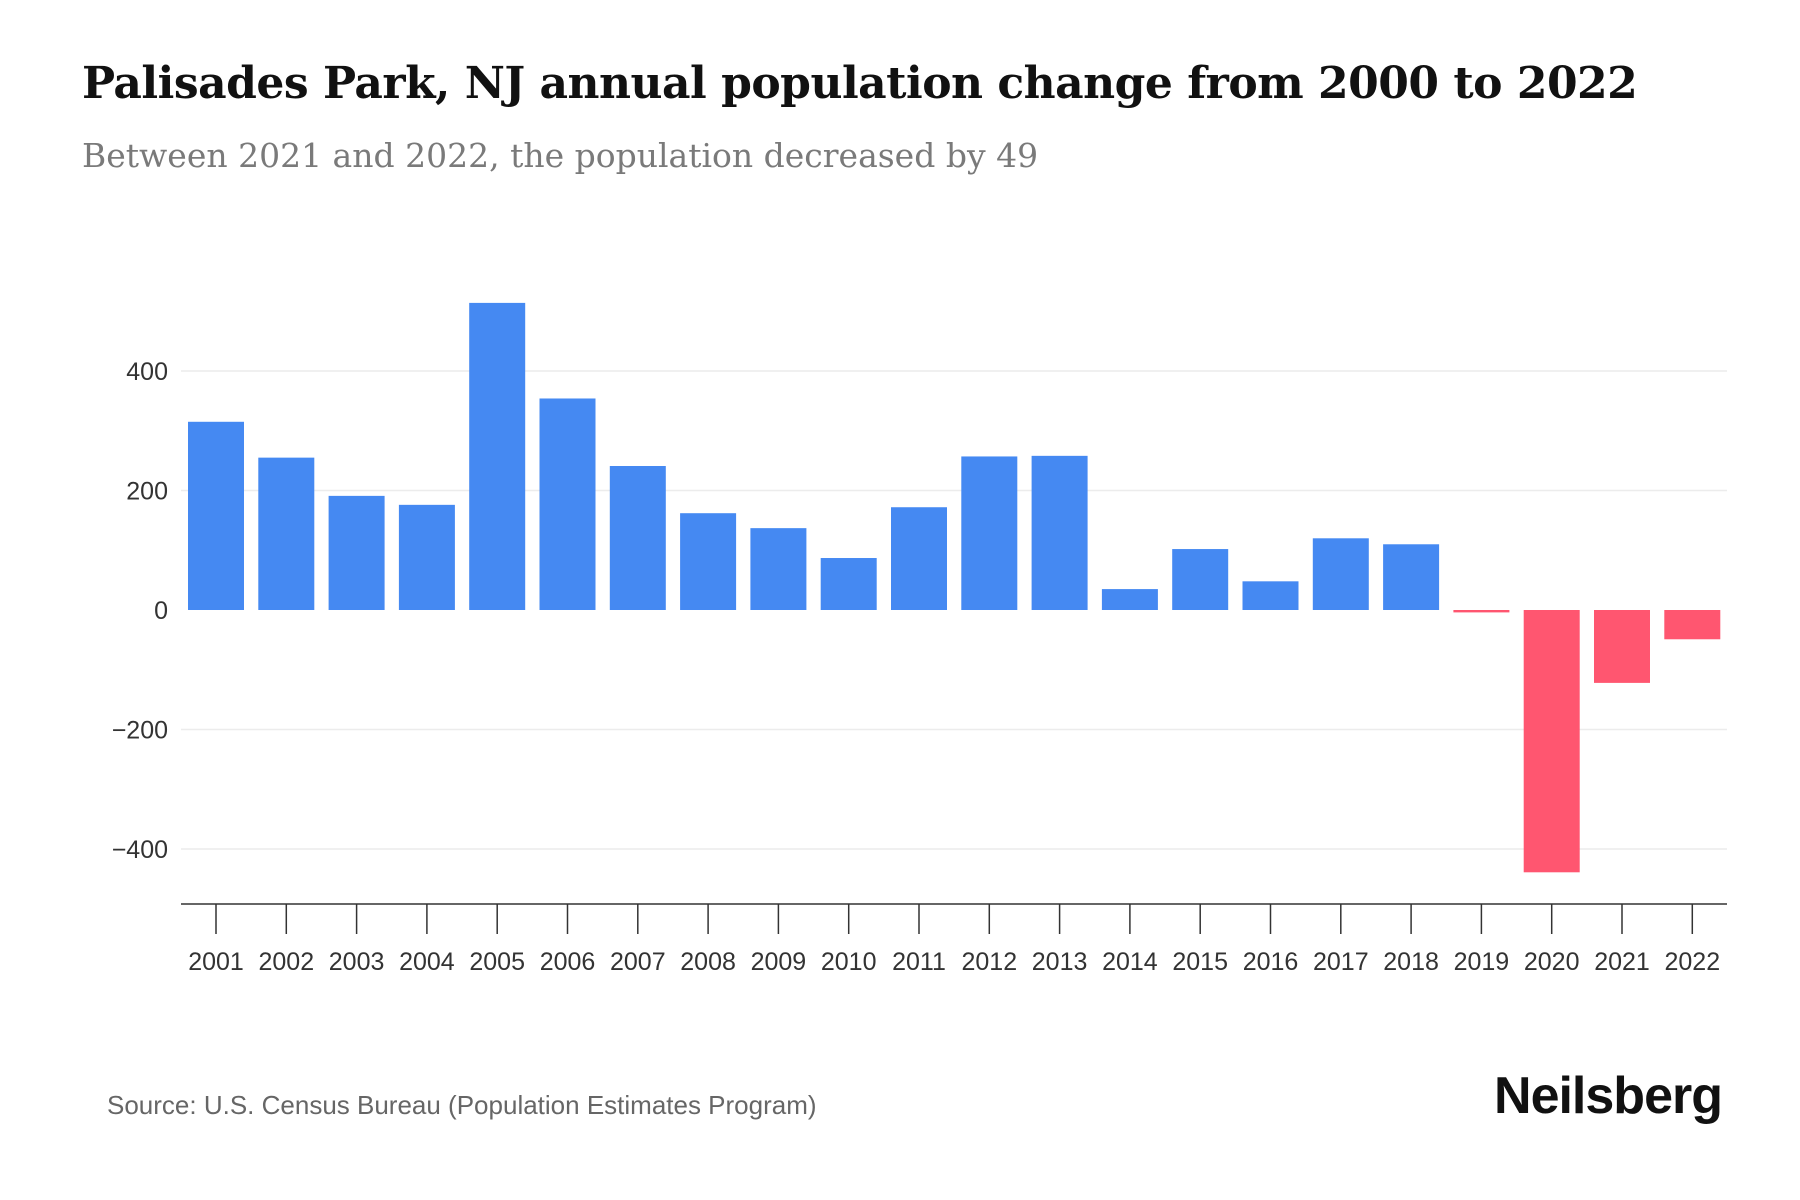 This screenshot has height=1200, width=1800. Describe the element at coordinates (427, 962) in the screenshot. I see `x-tick-label: 2004` at that location.